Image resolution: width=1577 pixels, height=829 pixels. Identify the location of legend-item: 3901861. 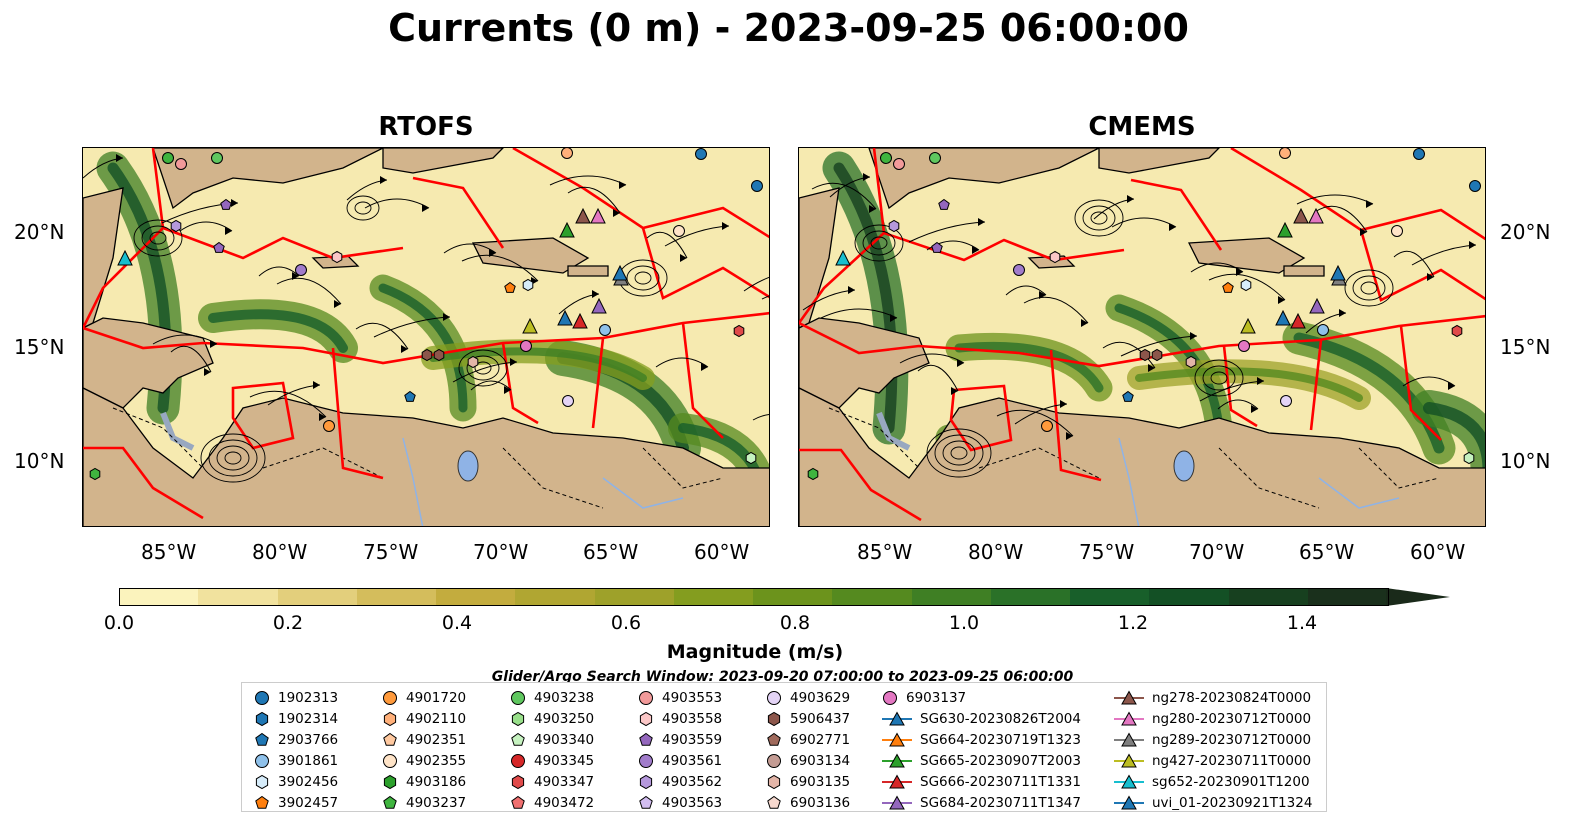
(296, 760).